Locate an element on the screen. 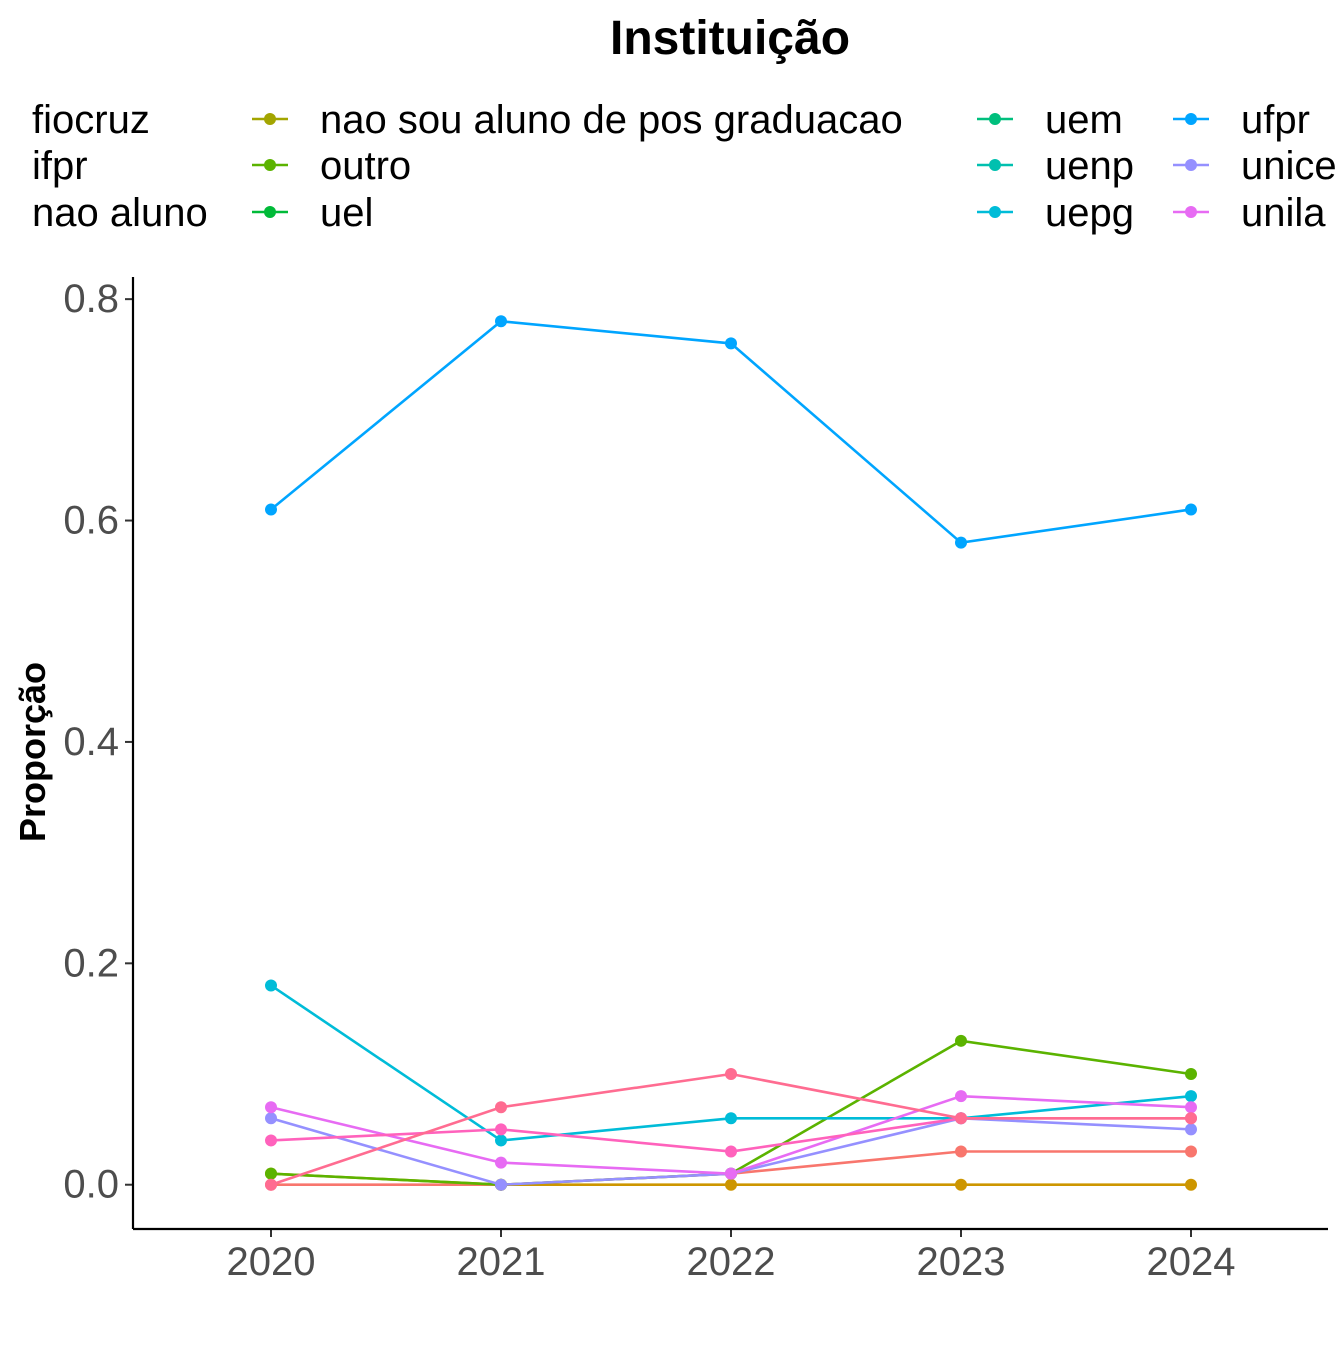  legend-label: nao aluno is located at coordinates (120, 213).